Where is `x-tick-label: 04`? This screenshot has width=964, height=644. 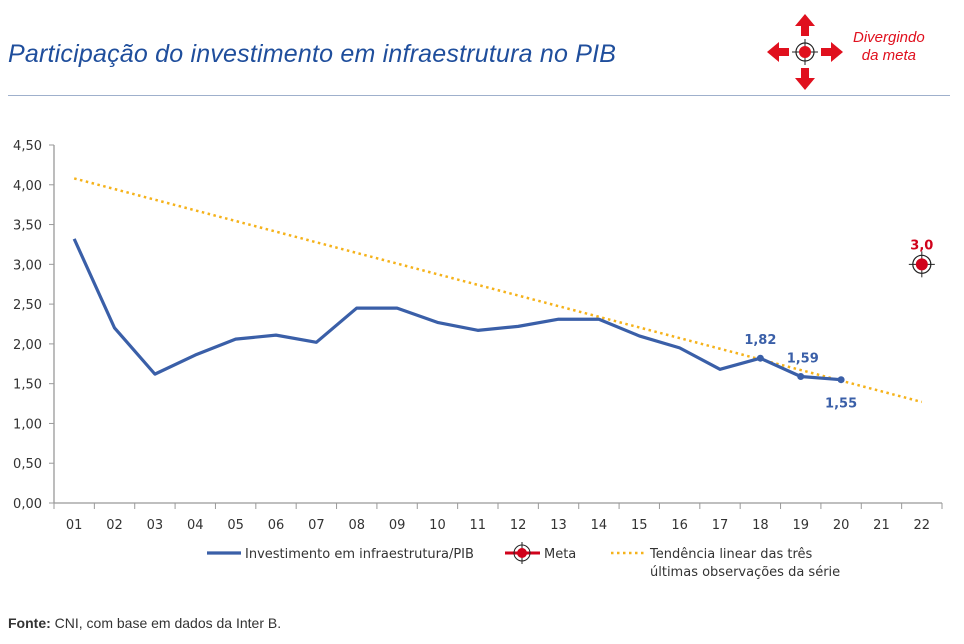
x-tick-label: 04 is located at coordinates (195, 525).